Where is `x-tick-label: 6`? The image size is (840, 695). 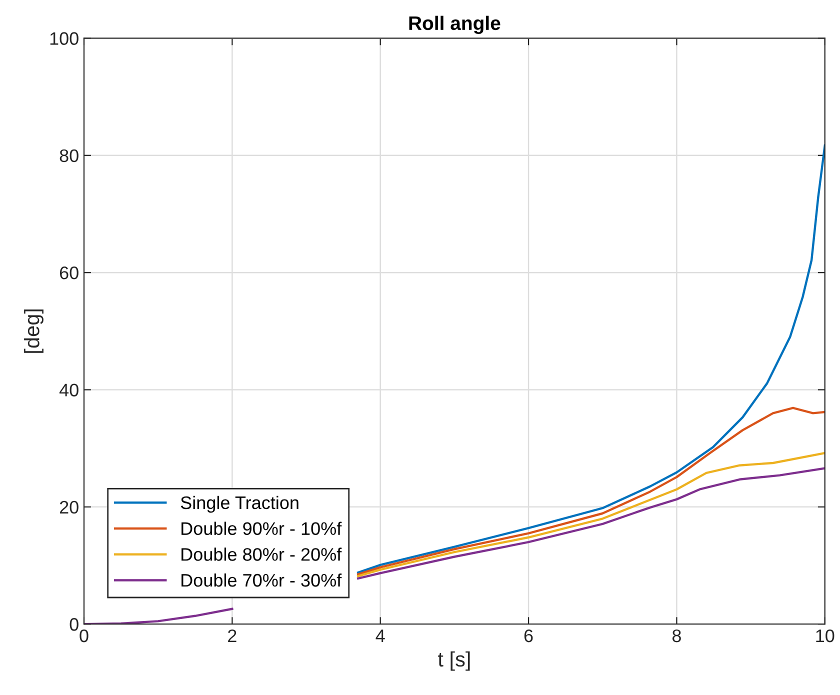
x-tick-label: 6 is located at coordinates (528, 635).